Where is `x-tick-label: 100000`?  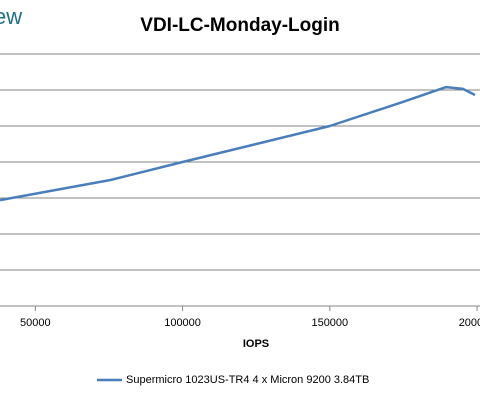 x-tick-label: 100000 is located at coordinates (182, 323).